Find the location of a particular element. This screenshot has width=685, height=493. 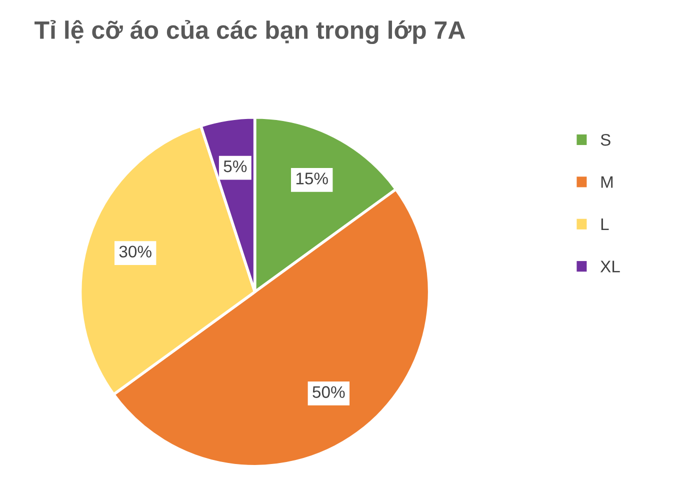

legend-label: S is located at coordinates (605, 140).